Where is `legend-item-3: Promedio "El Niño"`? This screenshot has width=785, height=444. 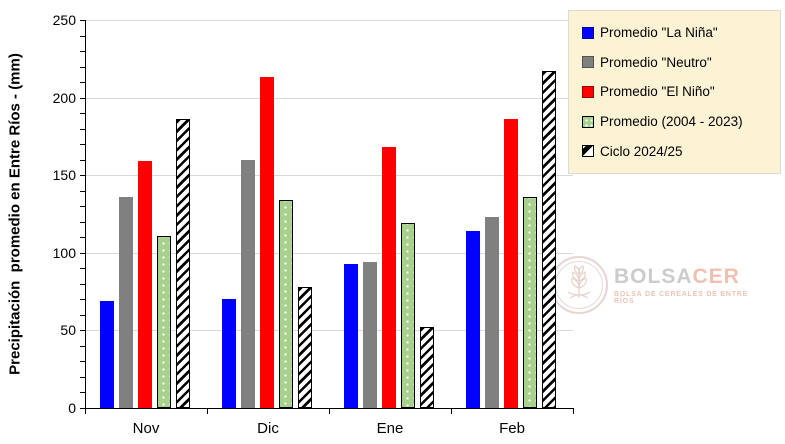 legend-item-3: Promedio "El Niño" is located at coordinates (679, 91).